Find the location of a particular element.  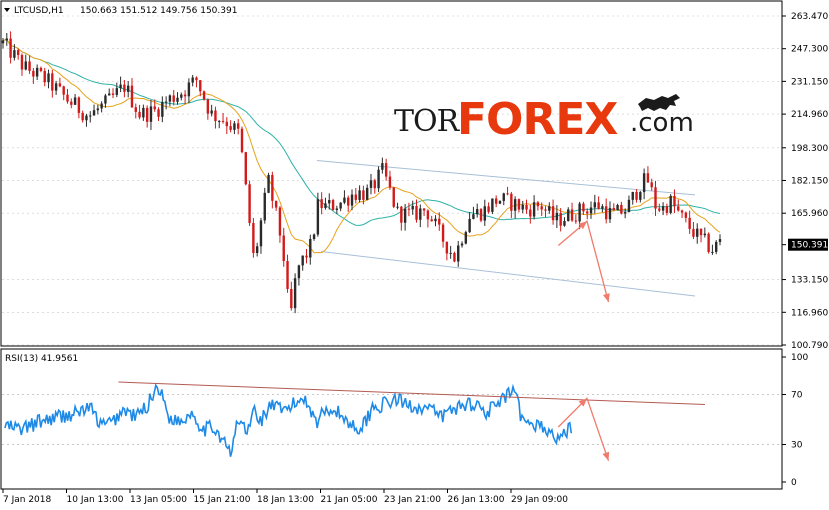

time-tick-label: 10 Jan 13:00 is located at coordinates (95, 500).